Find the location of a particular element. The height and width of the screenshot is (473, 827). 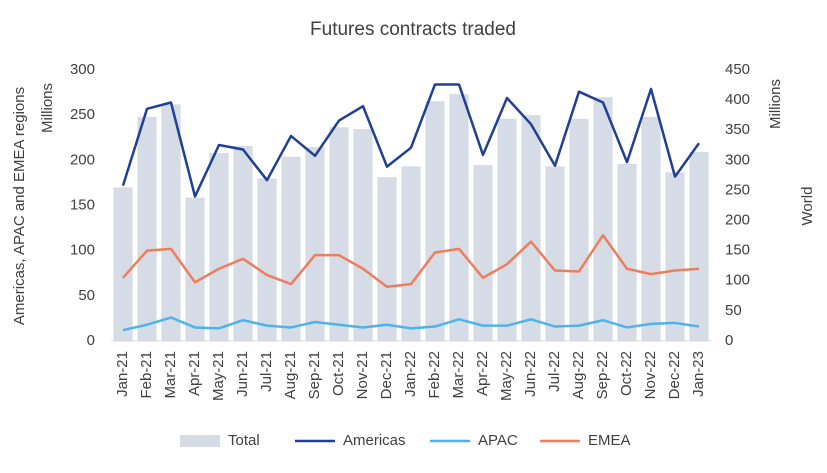

y-tick-label: 300 is located at coordinates (82, 69).